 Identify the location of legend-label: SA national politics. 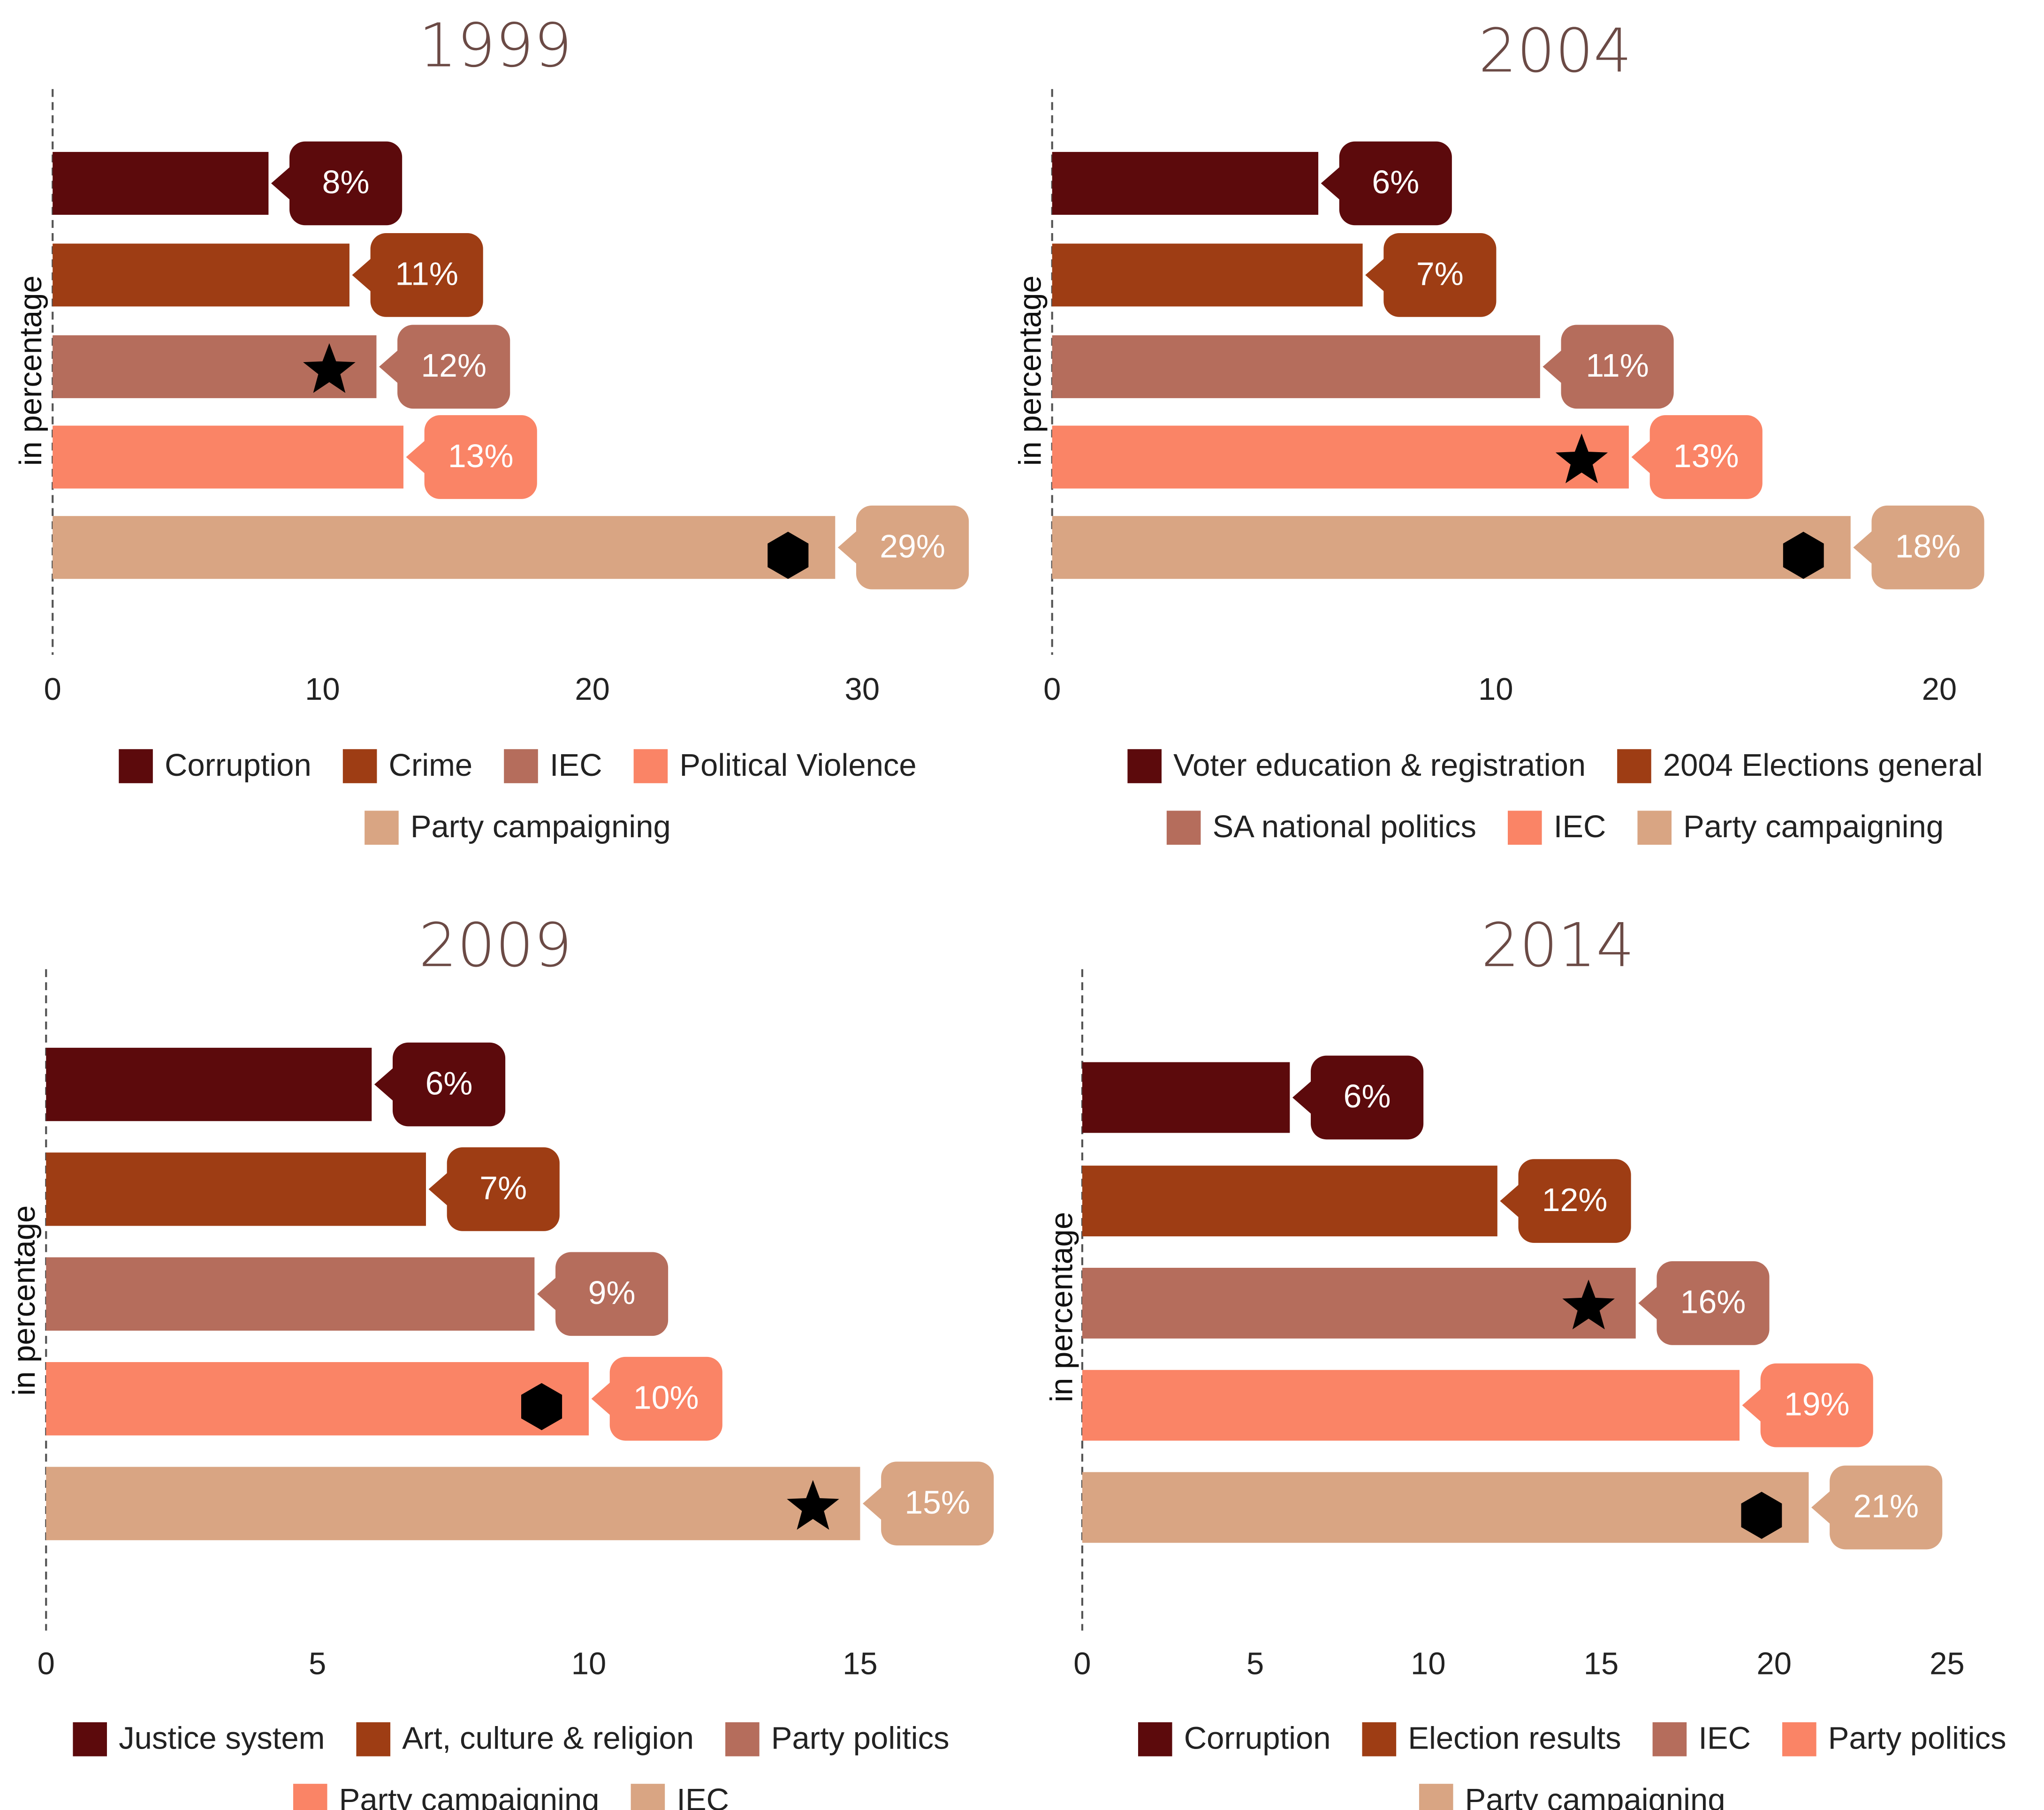
(1344, 826).